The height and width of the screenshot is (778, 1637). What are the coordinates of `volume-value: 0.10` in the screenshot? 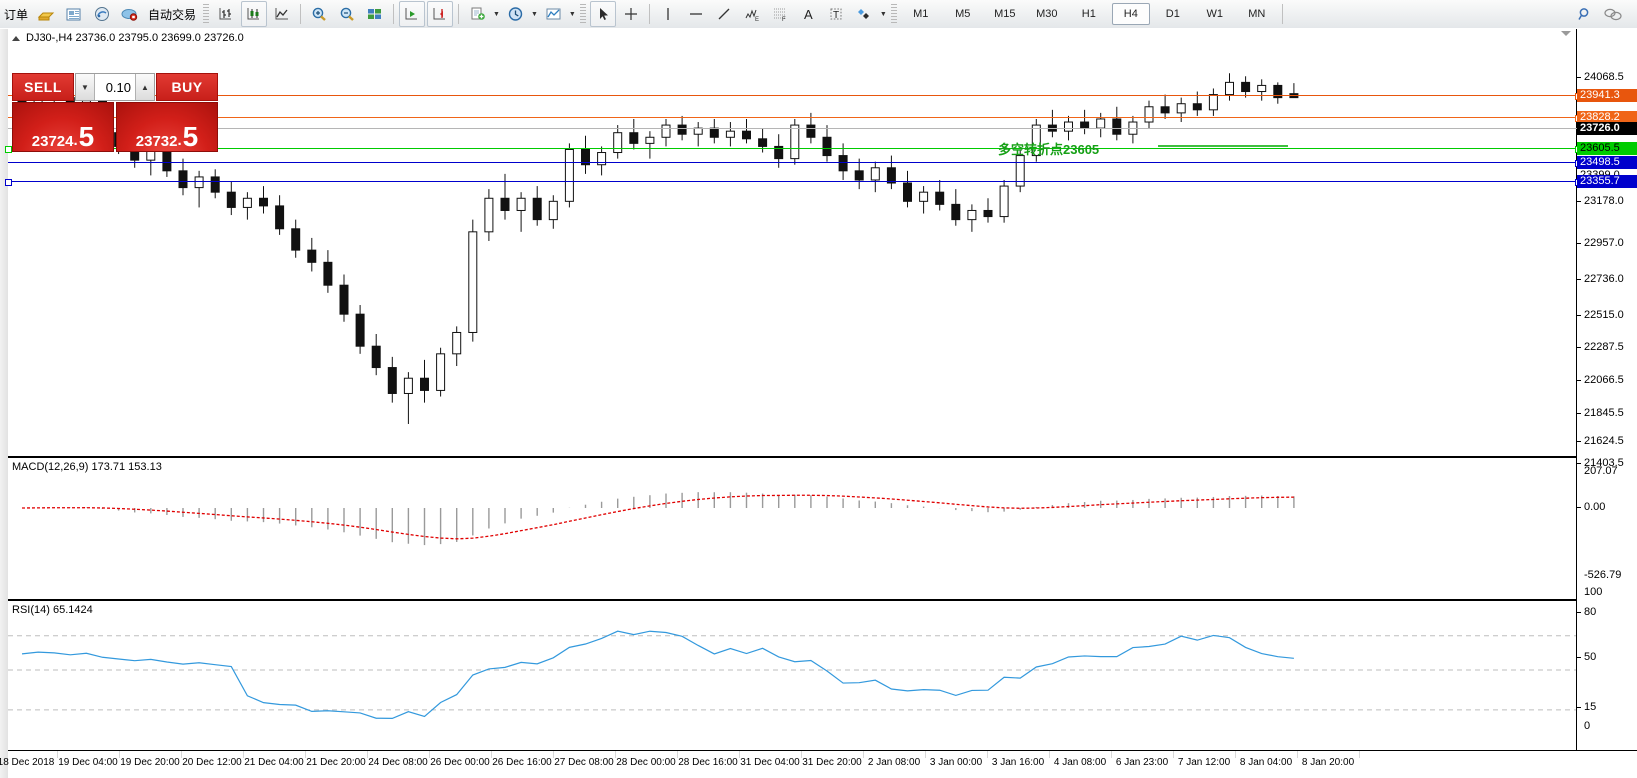 It's located at (115, 87).